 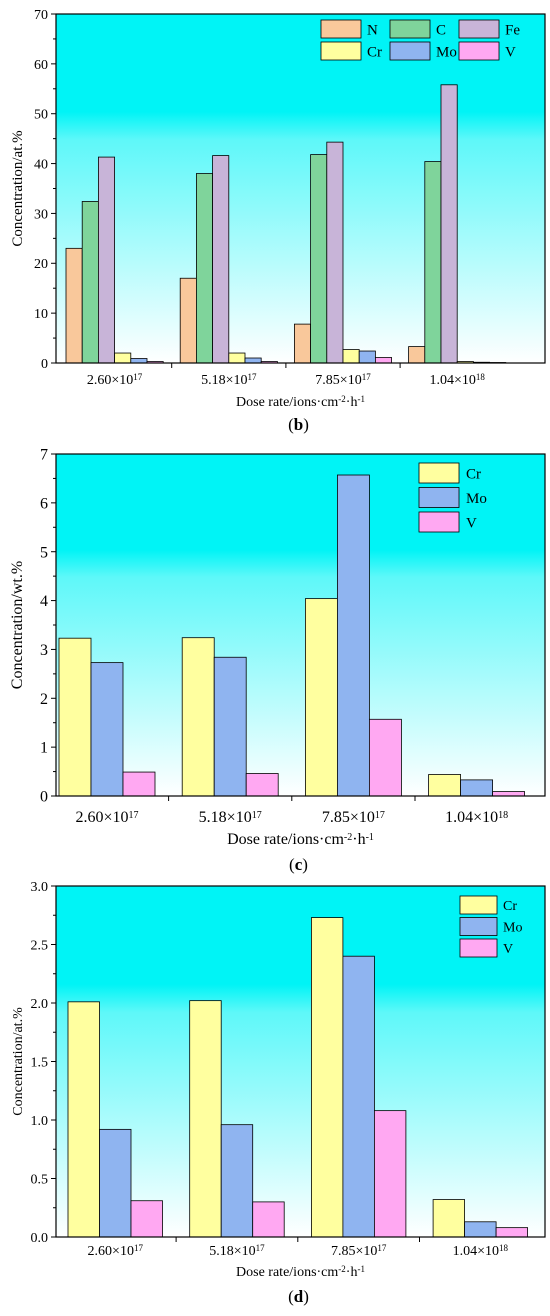 I want to click on legend-swatch-Fe, so click(x=479, y=29).